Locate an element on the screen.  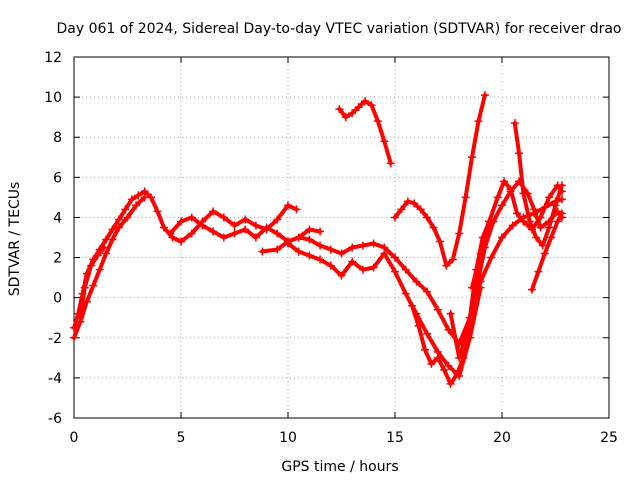
y-tick-label: 8 is located at coordinates (57, 138).